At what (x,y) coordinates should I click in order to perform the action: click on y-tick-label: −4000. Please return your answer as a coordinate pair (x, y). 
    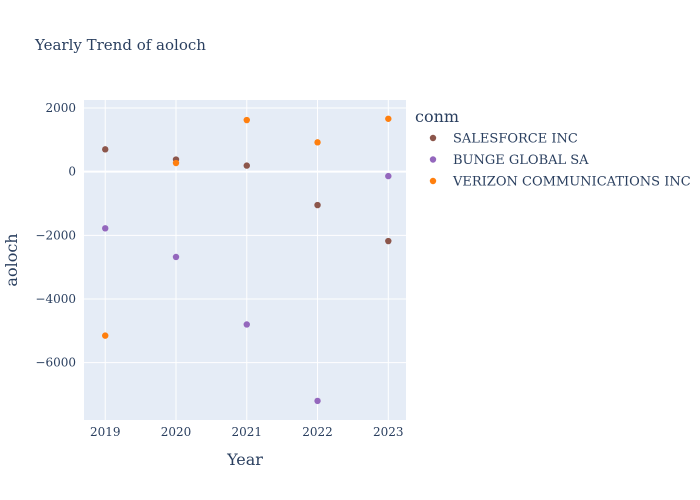
    Looking at the image, I should click on (55, 299).